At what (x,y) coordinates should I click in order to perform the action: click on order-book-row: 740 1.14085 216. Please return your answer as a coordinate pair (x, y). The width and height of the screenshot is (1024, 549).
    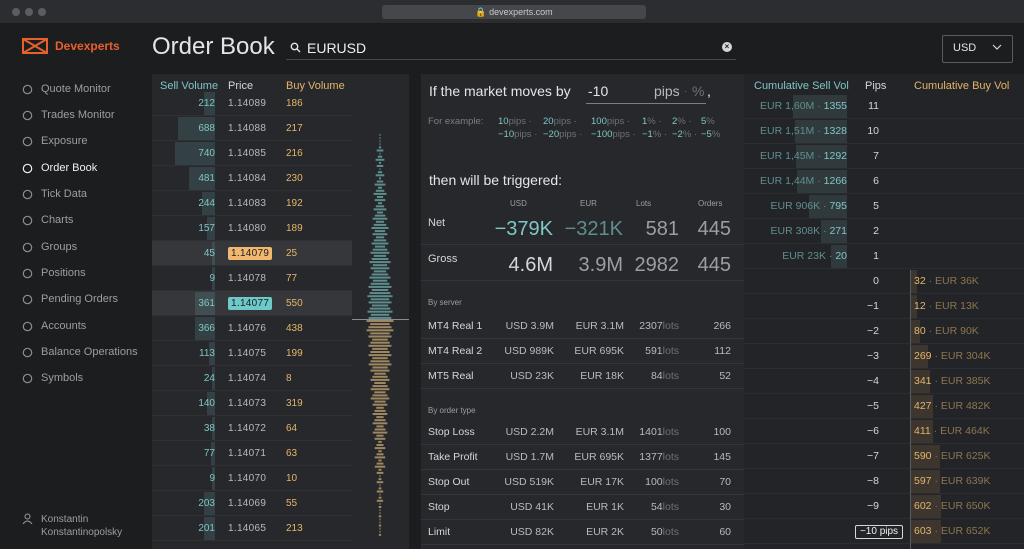
    Looking at the image, I should click on (252, 153).